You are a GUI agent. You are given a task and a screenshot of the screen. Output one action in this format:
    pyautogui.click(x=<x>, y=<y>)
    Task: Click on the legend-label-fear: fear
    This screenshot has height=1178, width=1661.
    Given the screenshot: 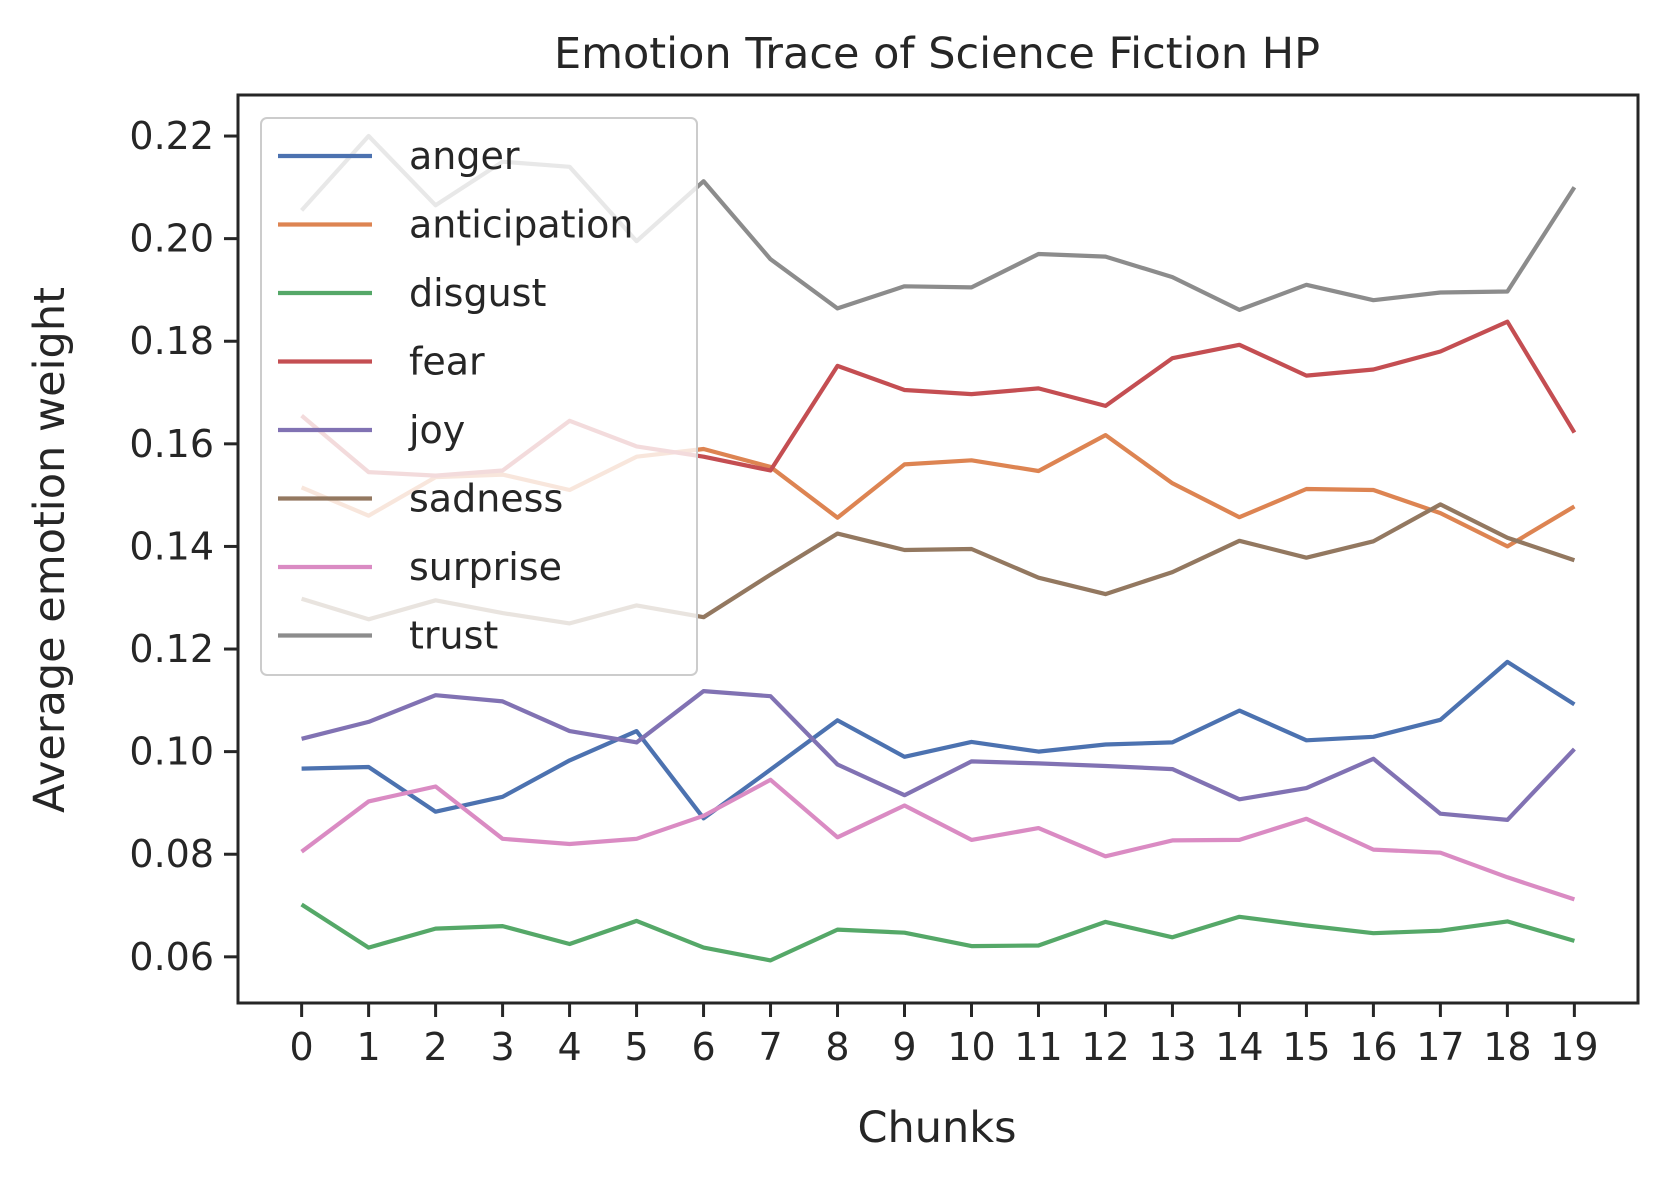 What is the action you would take?
    pyautogui.click(x=447, y=362)
    